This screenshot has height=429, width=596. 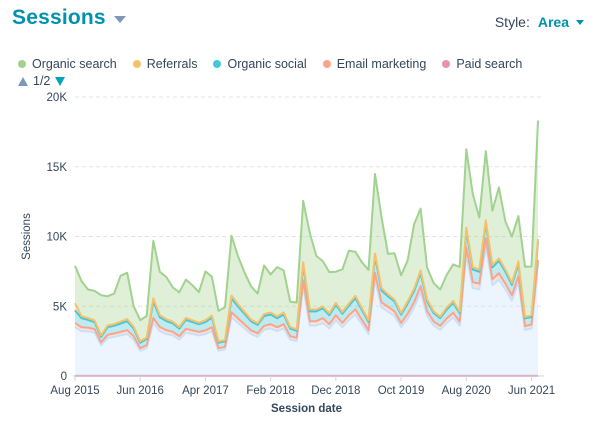 What do you see at coordinates (22, 64) in the screenshot?
I see `legend-dot-organic-search` at bounding box center [22, 64].